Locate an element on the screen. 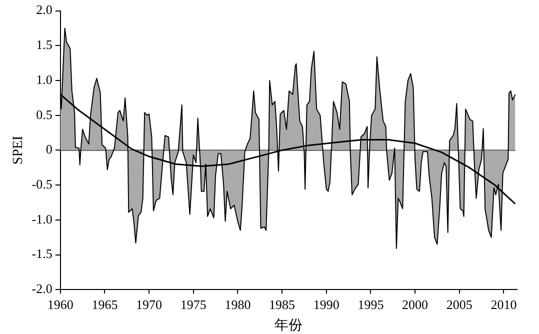  y-tick-label: -1.5 is located at coordinates (42, 254).